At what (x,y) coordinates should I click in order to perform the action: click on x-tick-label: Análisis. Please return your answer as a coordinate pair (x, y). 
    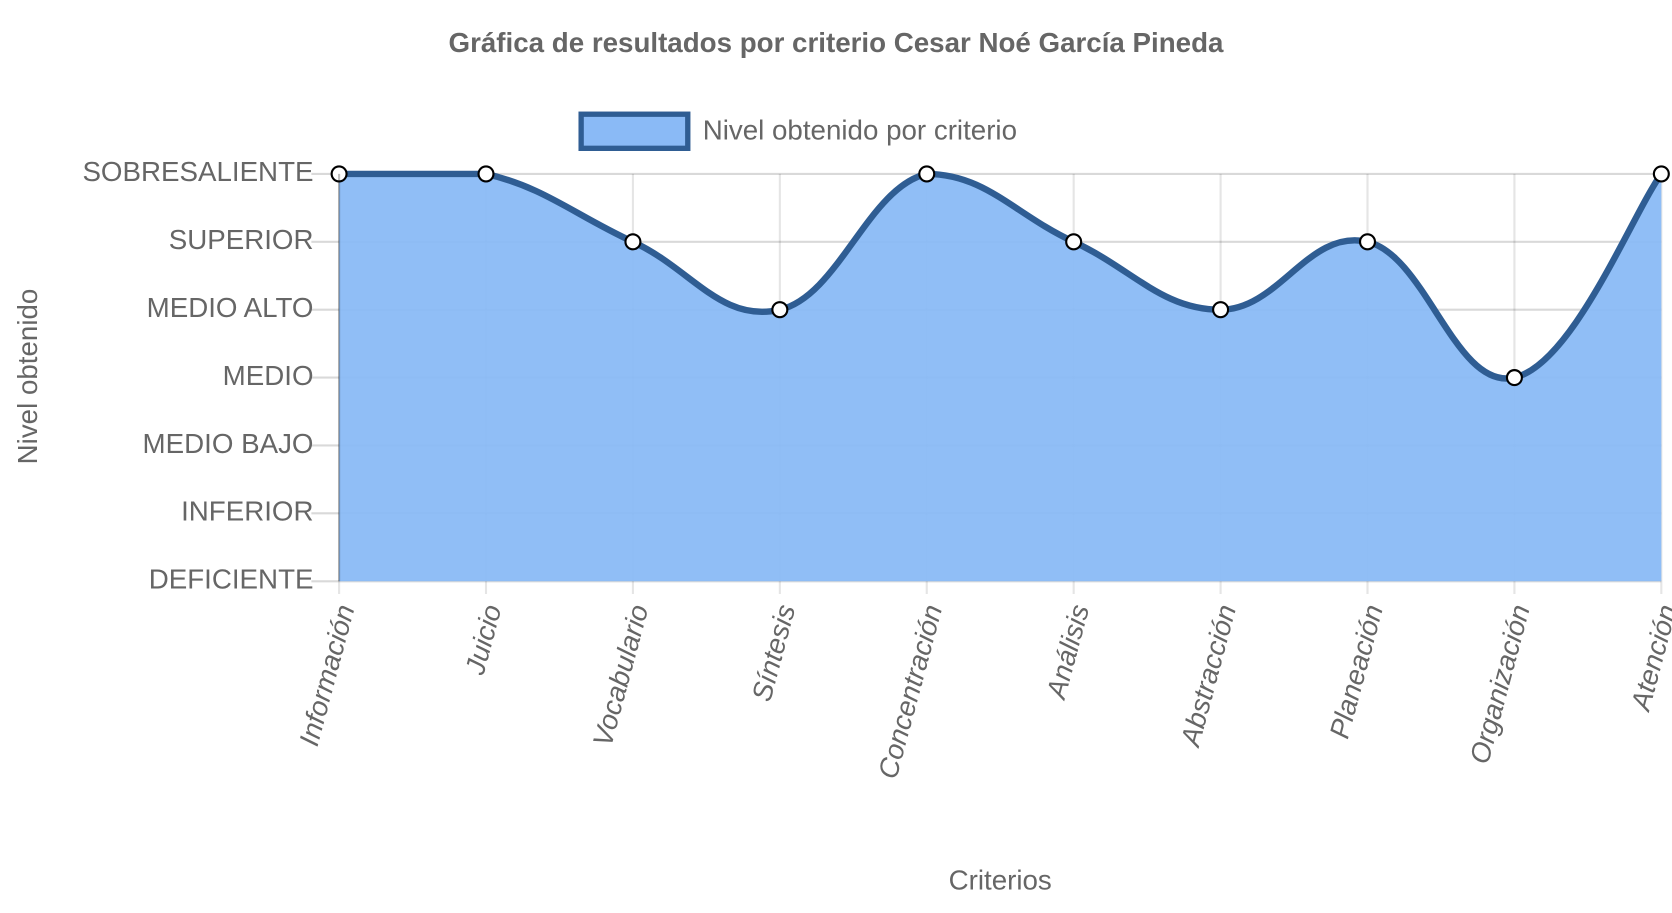
    Looking at the image, I should click on (1067, 652).